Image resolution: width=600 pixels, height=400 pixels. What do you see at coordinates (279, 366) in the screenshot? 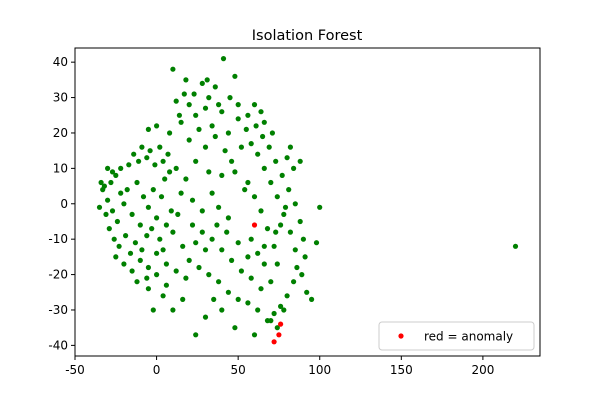
I see `x-axis: -50 0 50 100 150 200` at bounding box center [279, 366].